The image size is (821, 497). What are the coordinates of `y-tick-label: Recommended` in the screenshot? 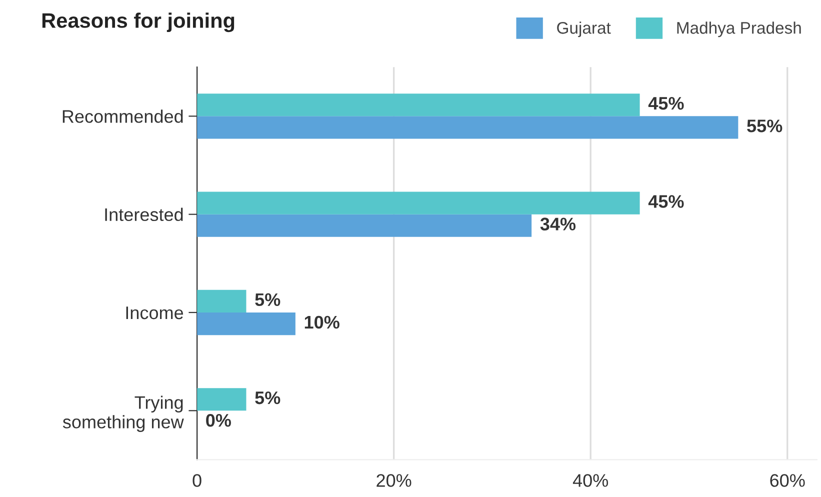 It's located at (122, 116).